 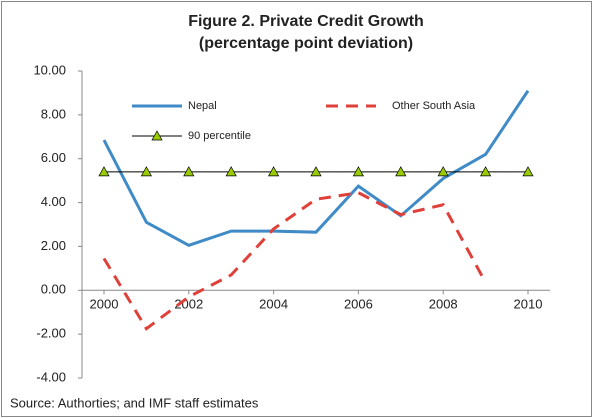 What do you see at coordinates (202, 106) in the screenshot?
I see `legend-label: Nepal` at bounding box center [202, 106].